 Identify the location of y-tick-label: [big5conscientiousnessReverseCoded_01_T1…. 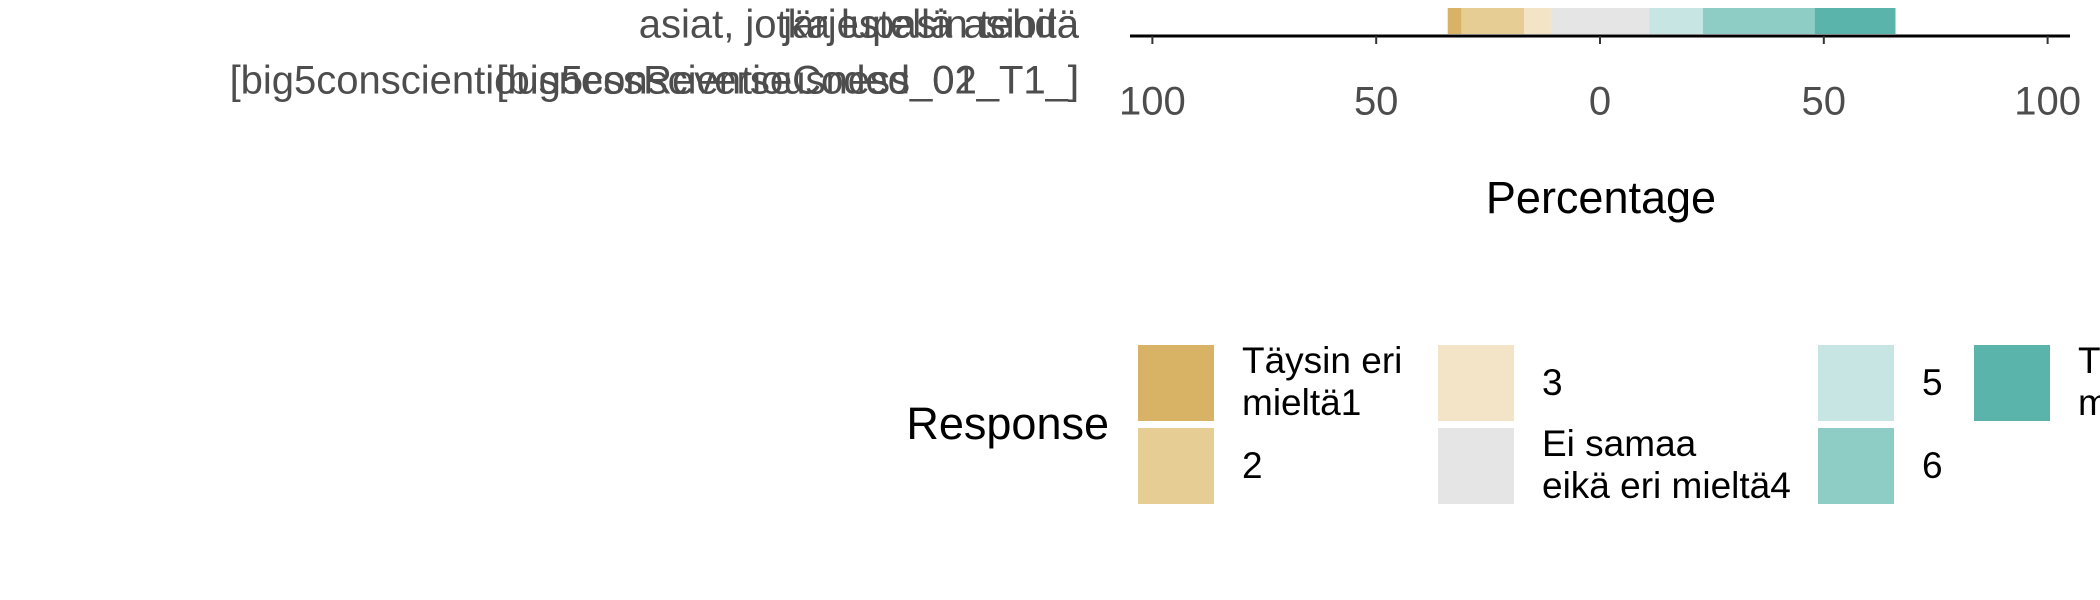
(654, 81).